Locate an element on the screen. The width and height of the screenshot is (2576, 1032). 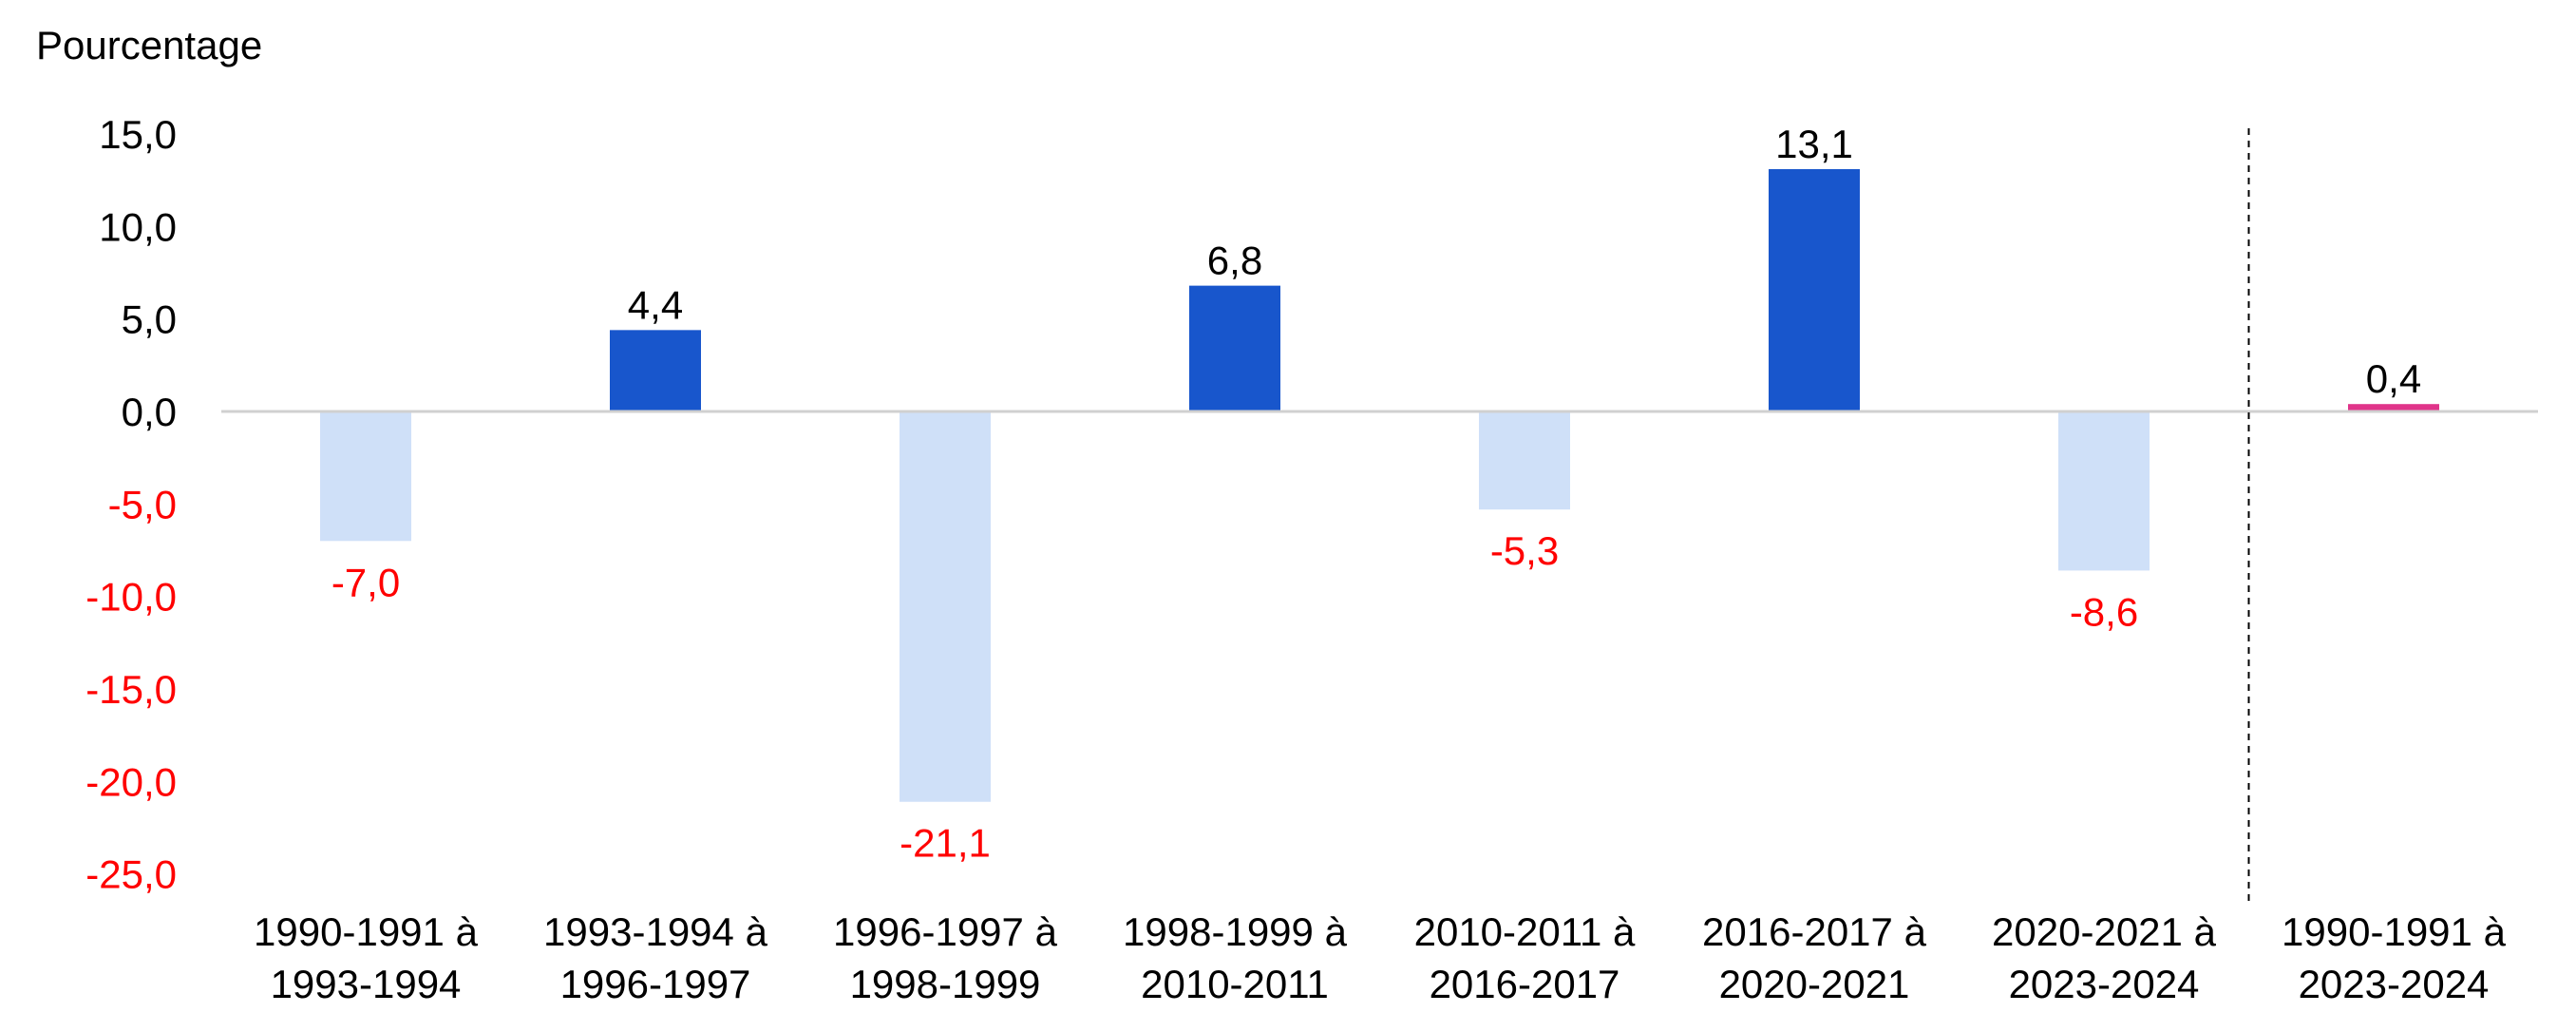
data-label: -7,0 is located at coordinates (365, 582).